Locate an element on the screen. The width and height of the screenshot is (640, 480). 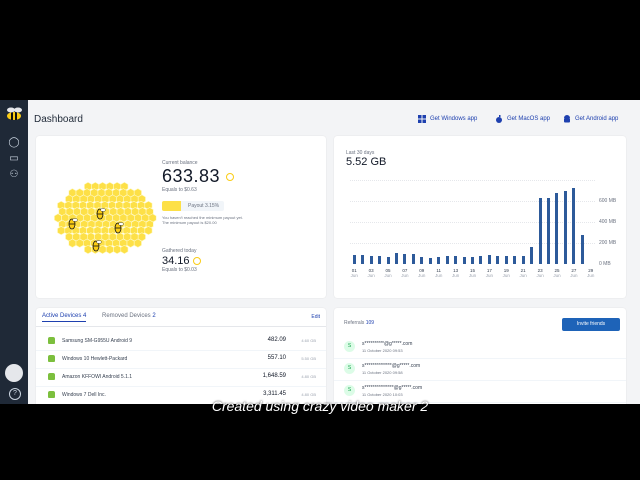
invite-friends-button: Invite friends is located at coordinates (591, 324).